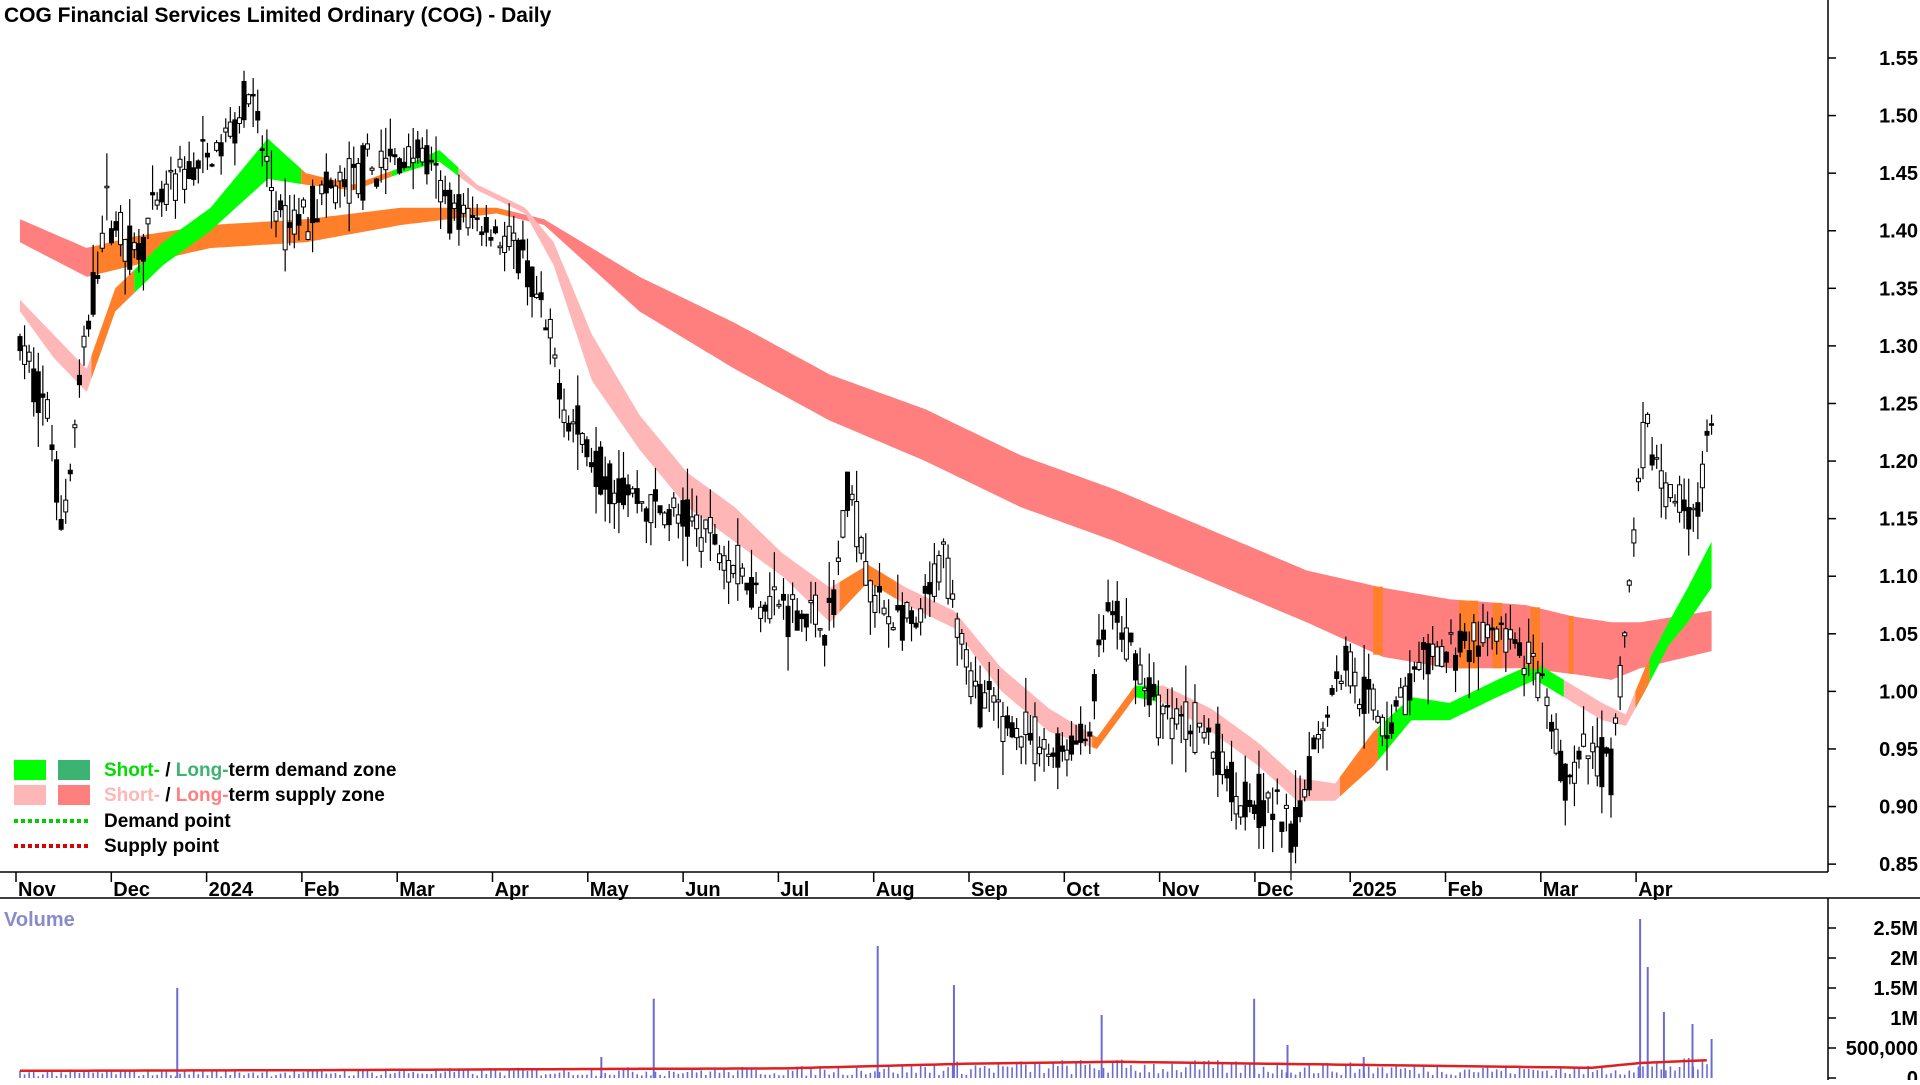 The width and height of the screenshot is (1920, 1085). What do you see at coordinates (244, 795) in the screenshot?
I see `legend-label: Short- / Long-term supply zone` at bounding box center [244, 795].